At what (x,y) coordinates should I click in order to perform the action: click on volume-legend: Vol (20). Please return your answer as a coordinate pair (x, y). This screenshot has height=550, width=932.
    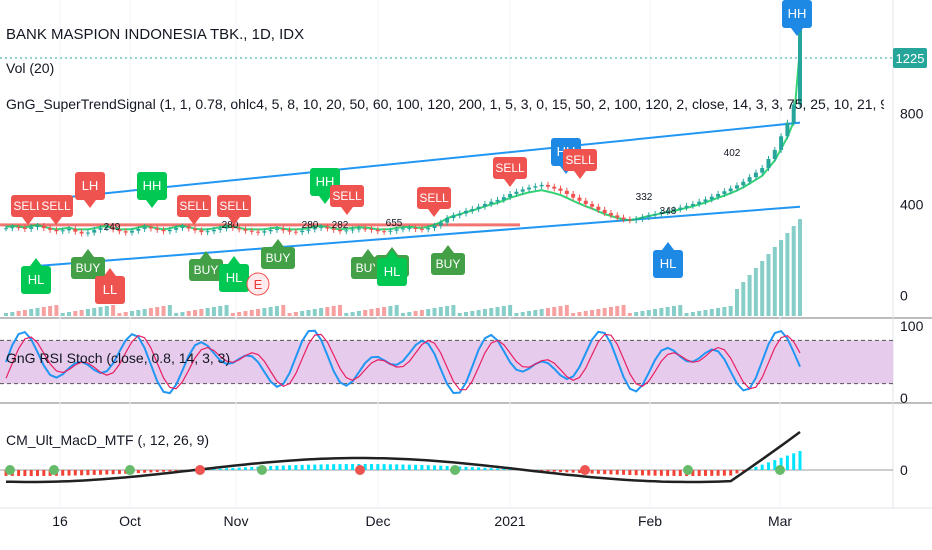
    Looking at the image, I should click on (30, 68).